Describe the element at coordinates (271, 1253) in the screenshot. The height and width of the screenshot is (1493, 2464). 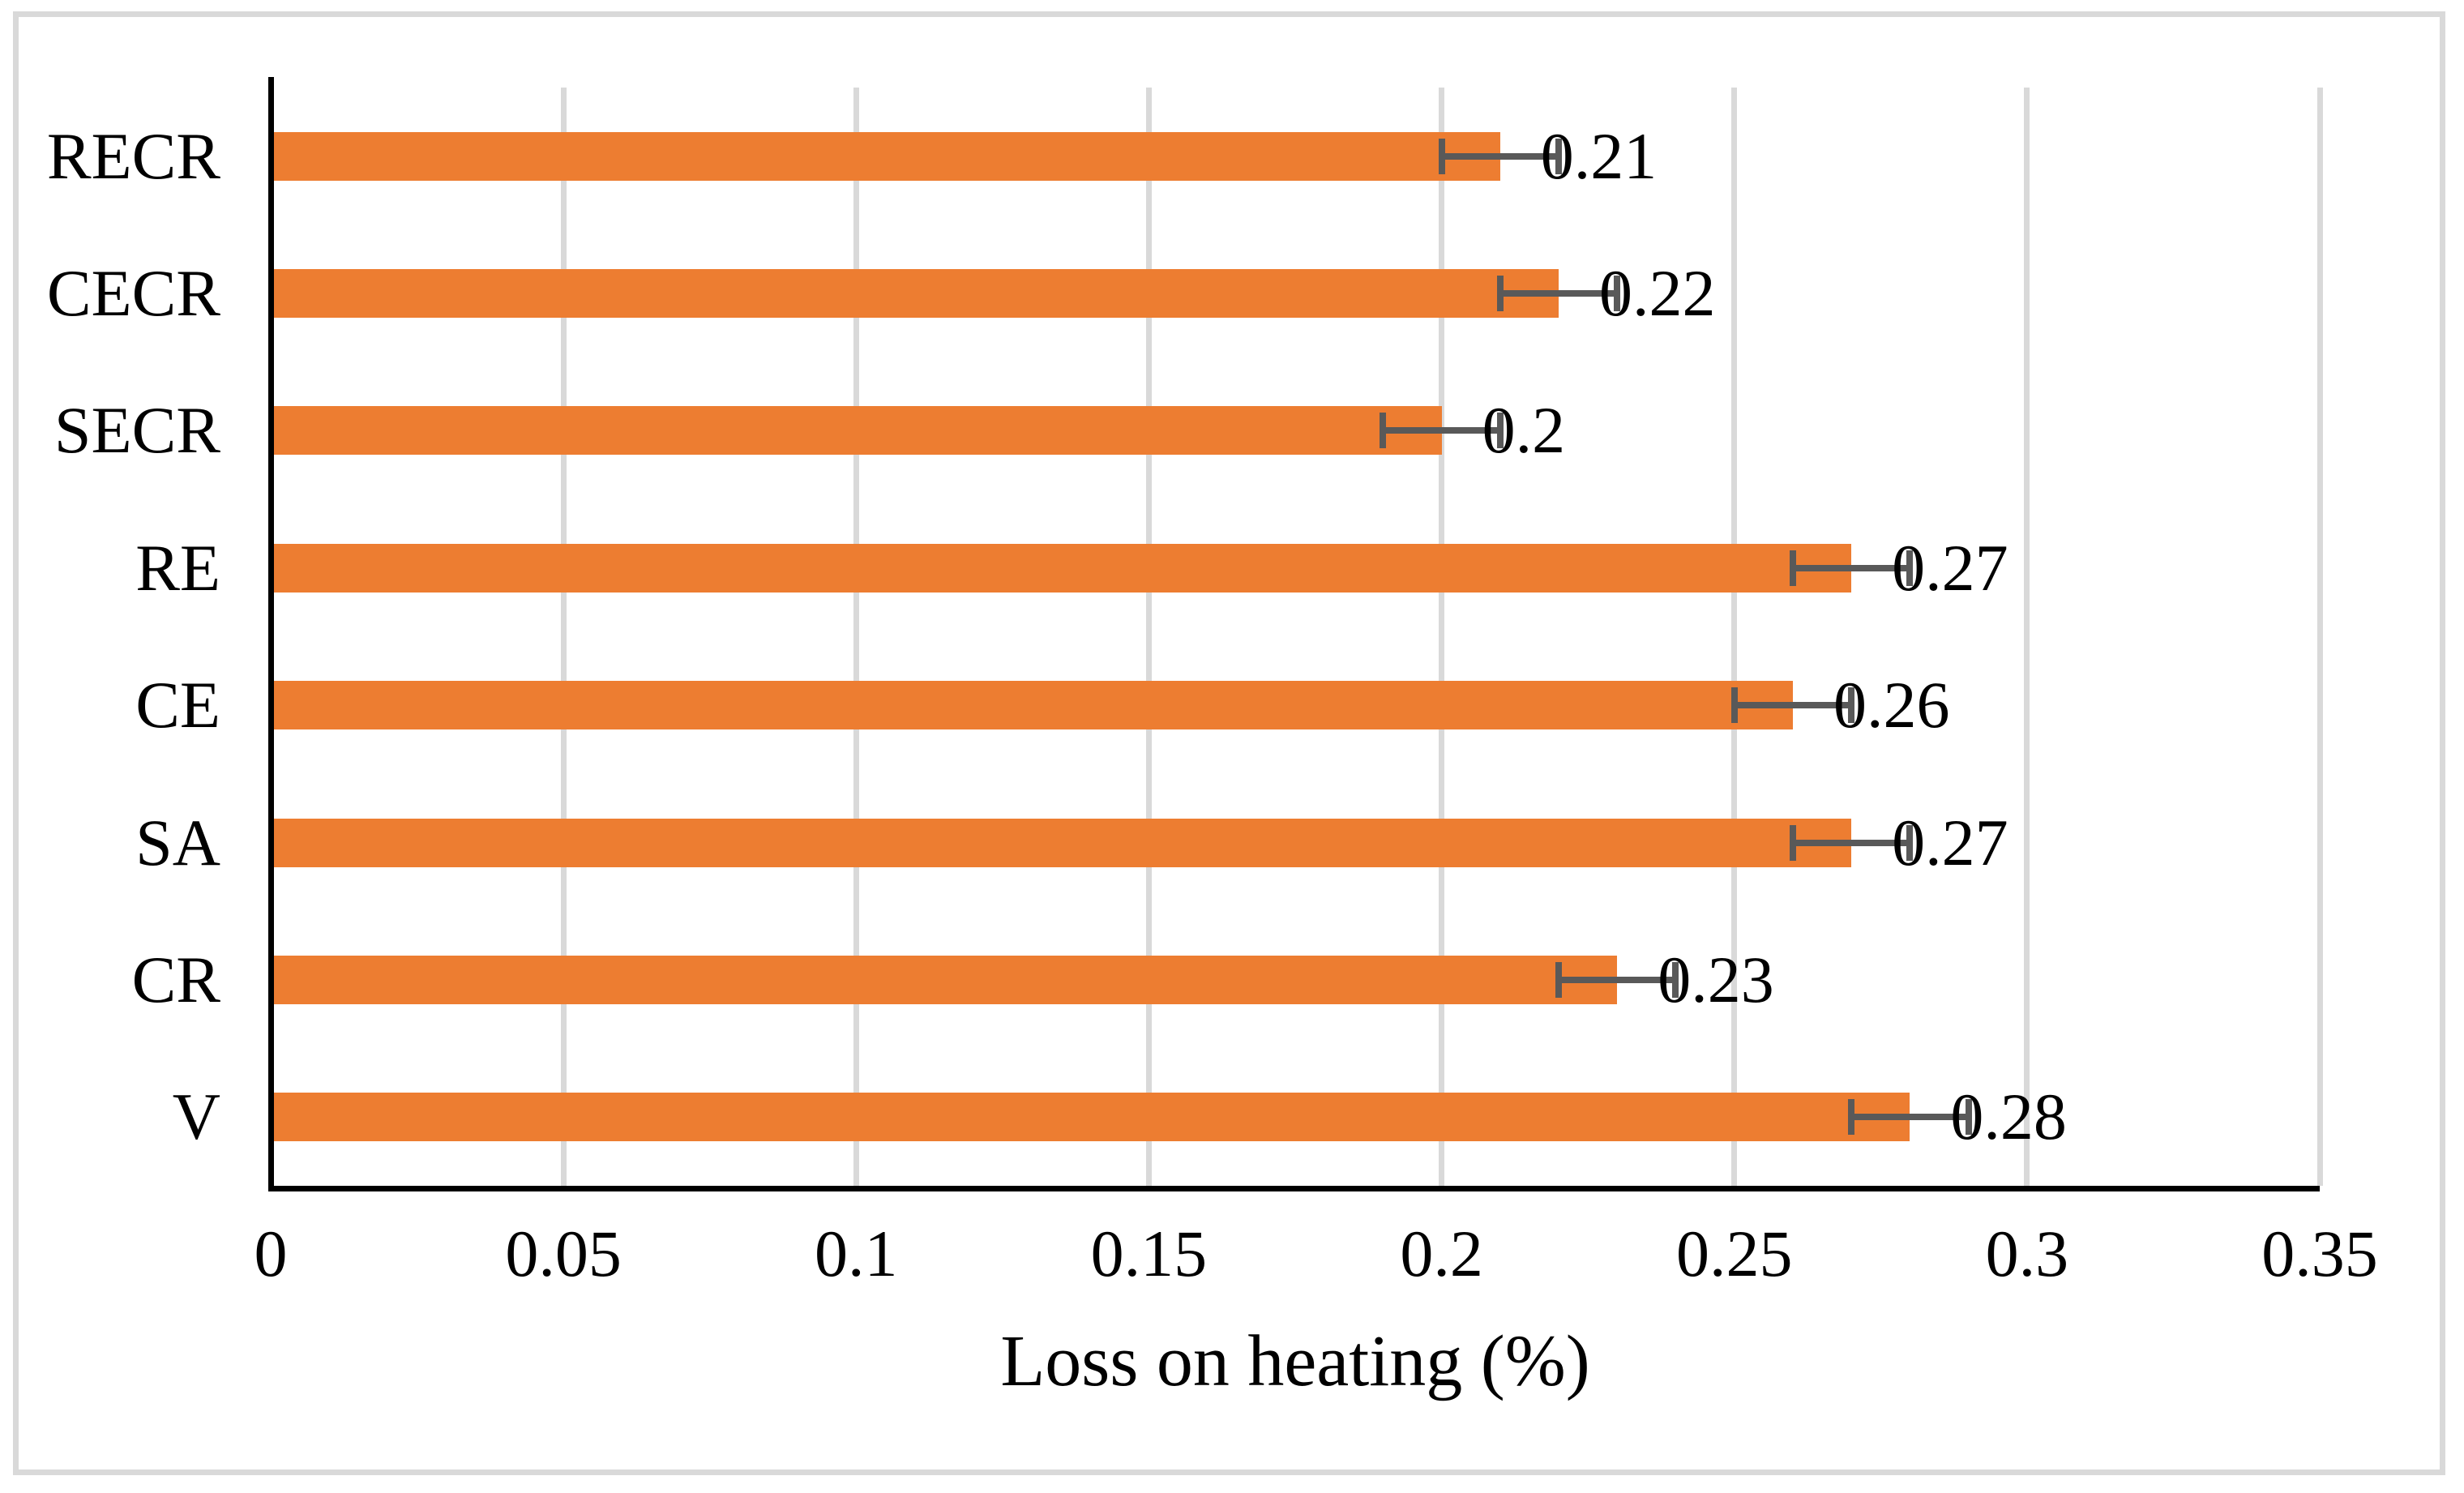
I see `x-tick-label: 0` at that location.